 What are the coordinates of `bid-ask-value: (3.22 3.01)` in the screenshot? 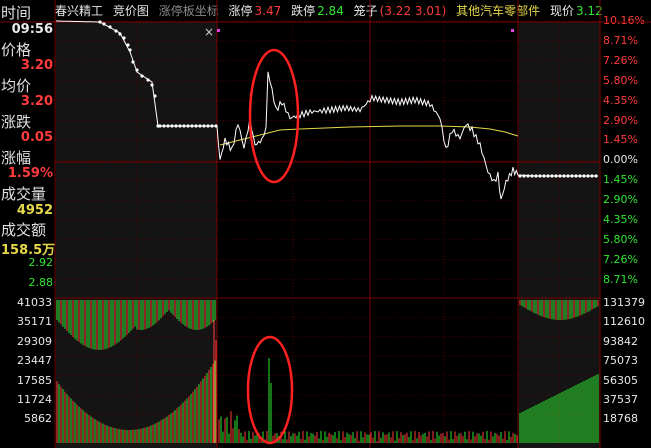 It's located at (413, 11).